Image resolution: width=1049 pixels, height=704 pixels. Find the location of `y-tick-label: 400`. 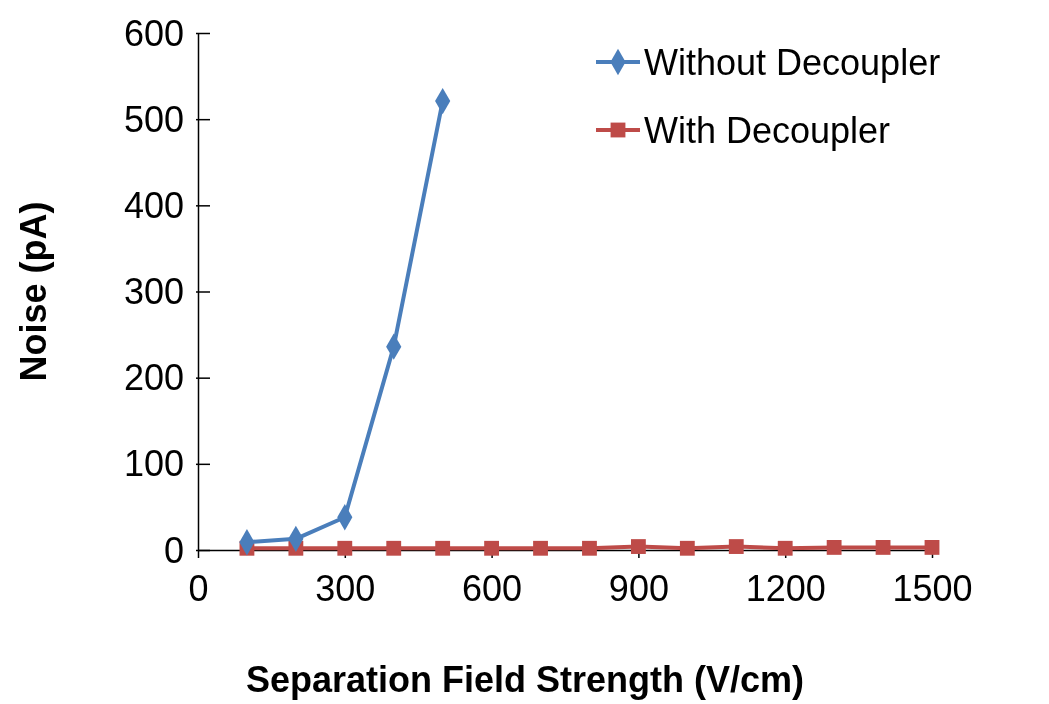

y-tick-label: 400 is located at coordinates (153, 205).